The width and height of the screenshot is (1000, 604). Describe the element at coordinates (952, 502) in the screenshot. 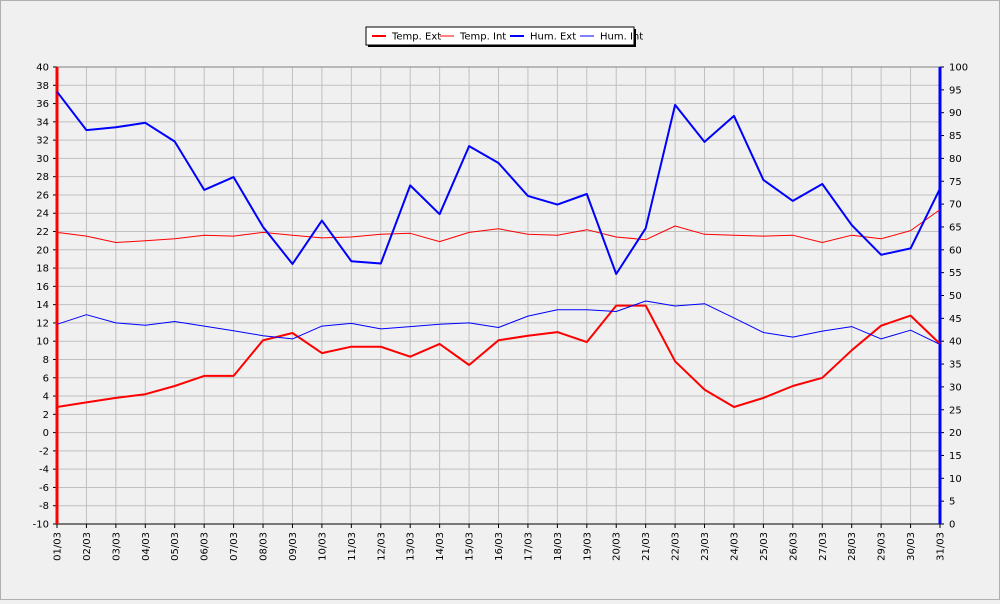

I see `right-tick-label: 5` at that location.